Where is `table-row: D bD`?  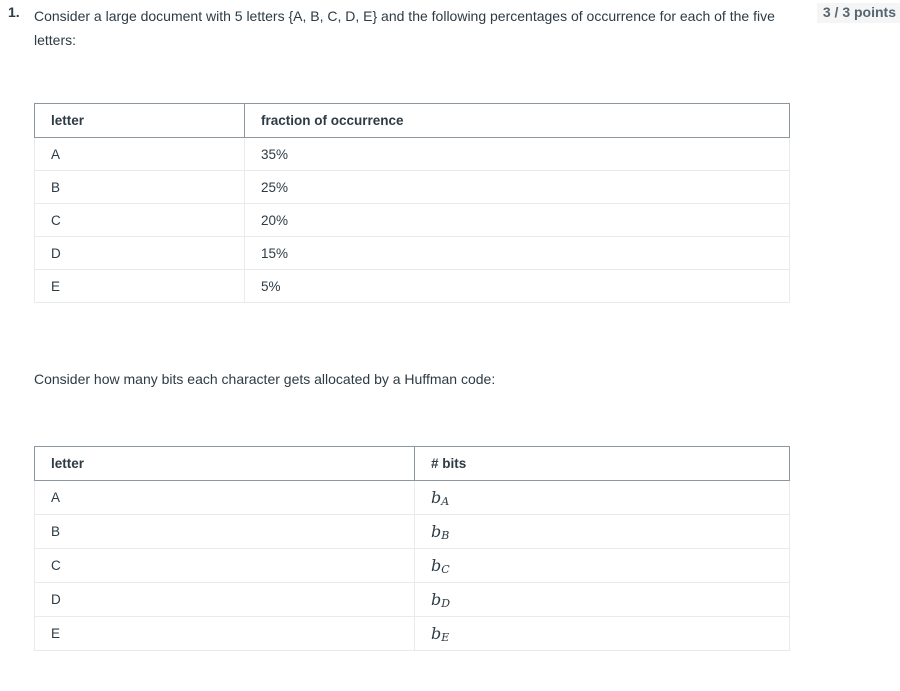 table-row: D bD is located at coordinates (412, 599).